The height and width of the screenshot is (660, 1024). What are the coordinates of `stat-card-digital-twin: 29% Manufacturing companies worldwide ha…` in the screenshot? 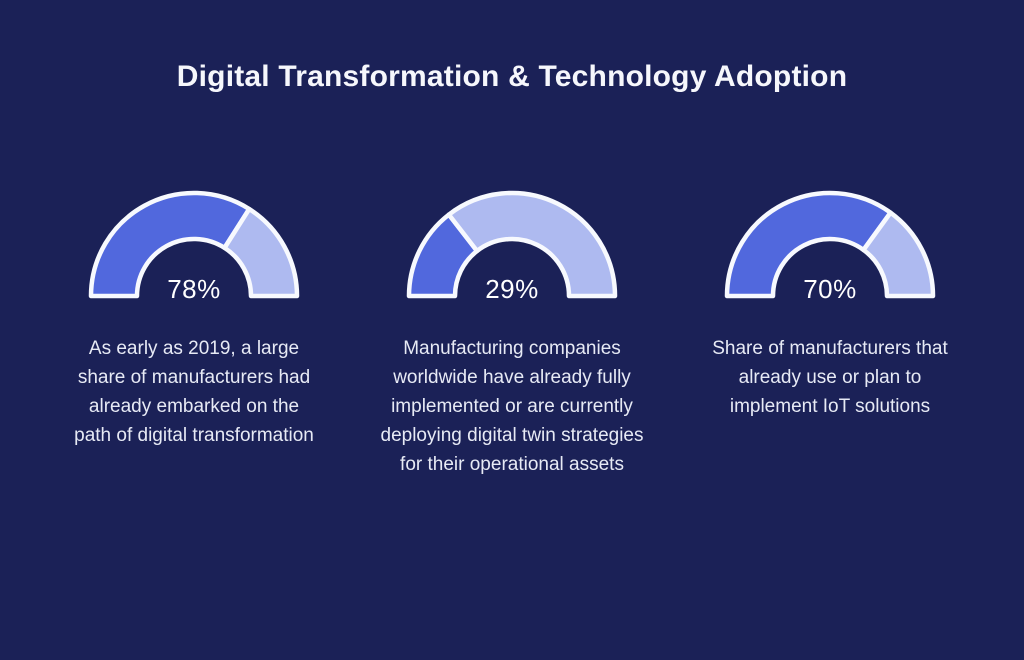 It's located at (512, 331).